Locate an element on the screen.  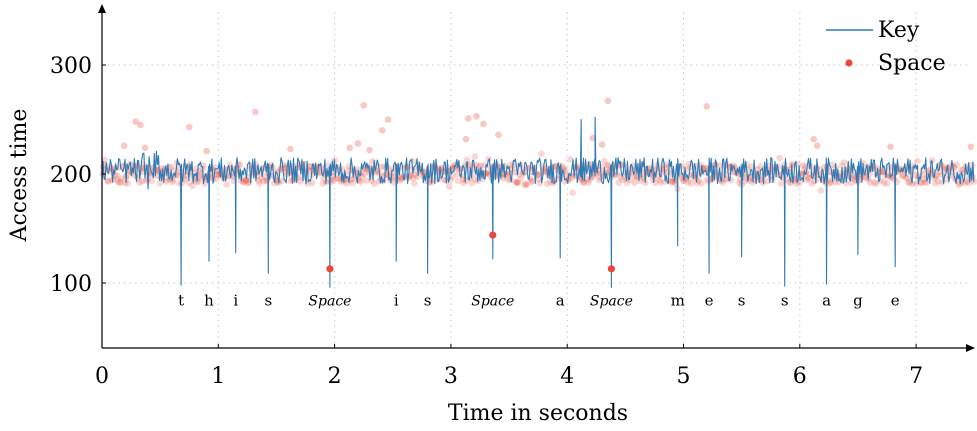
x-tick-label: 5 is located at coordinates (684, 376).